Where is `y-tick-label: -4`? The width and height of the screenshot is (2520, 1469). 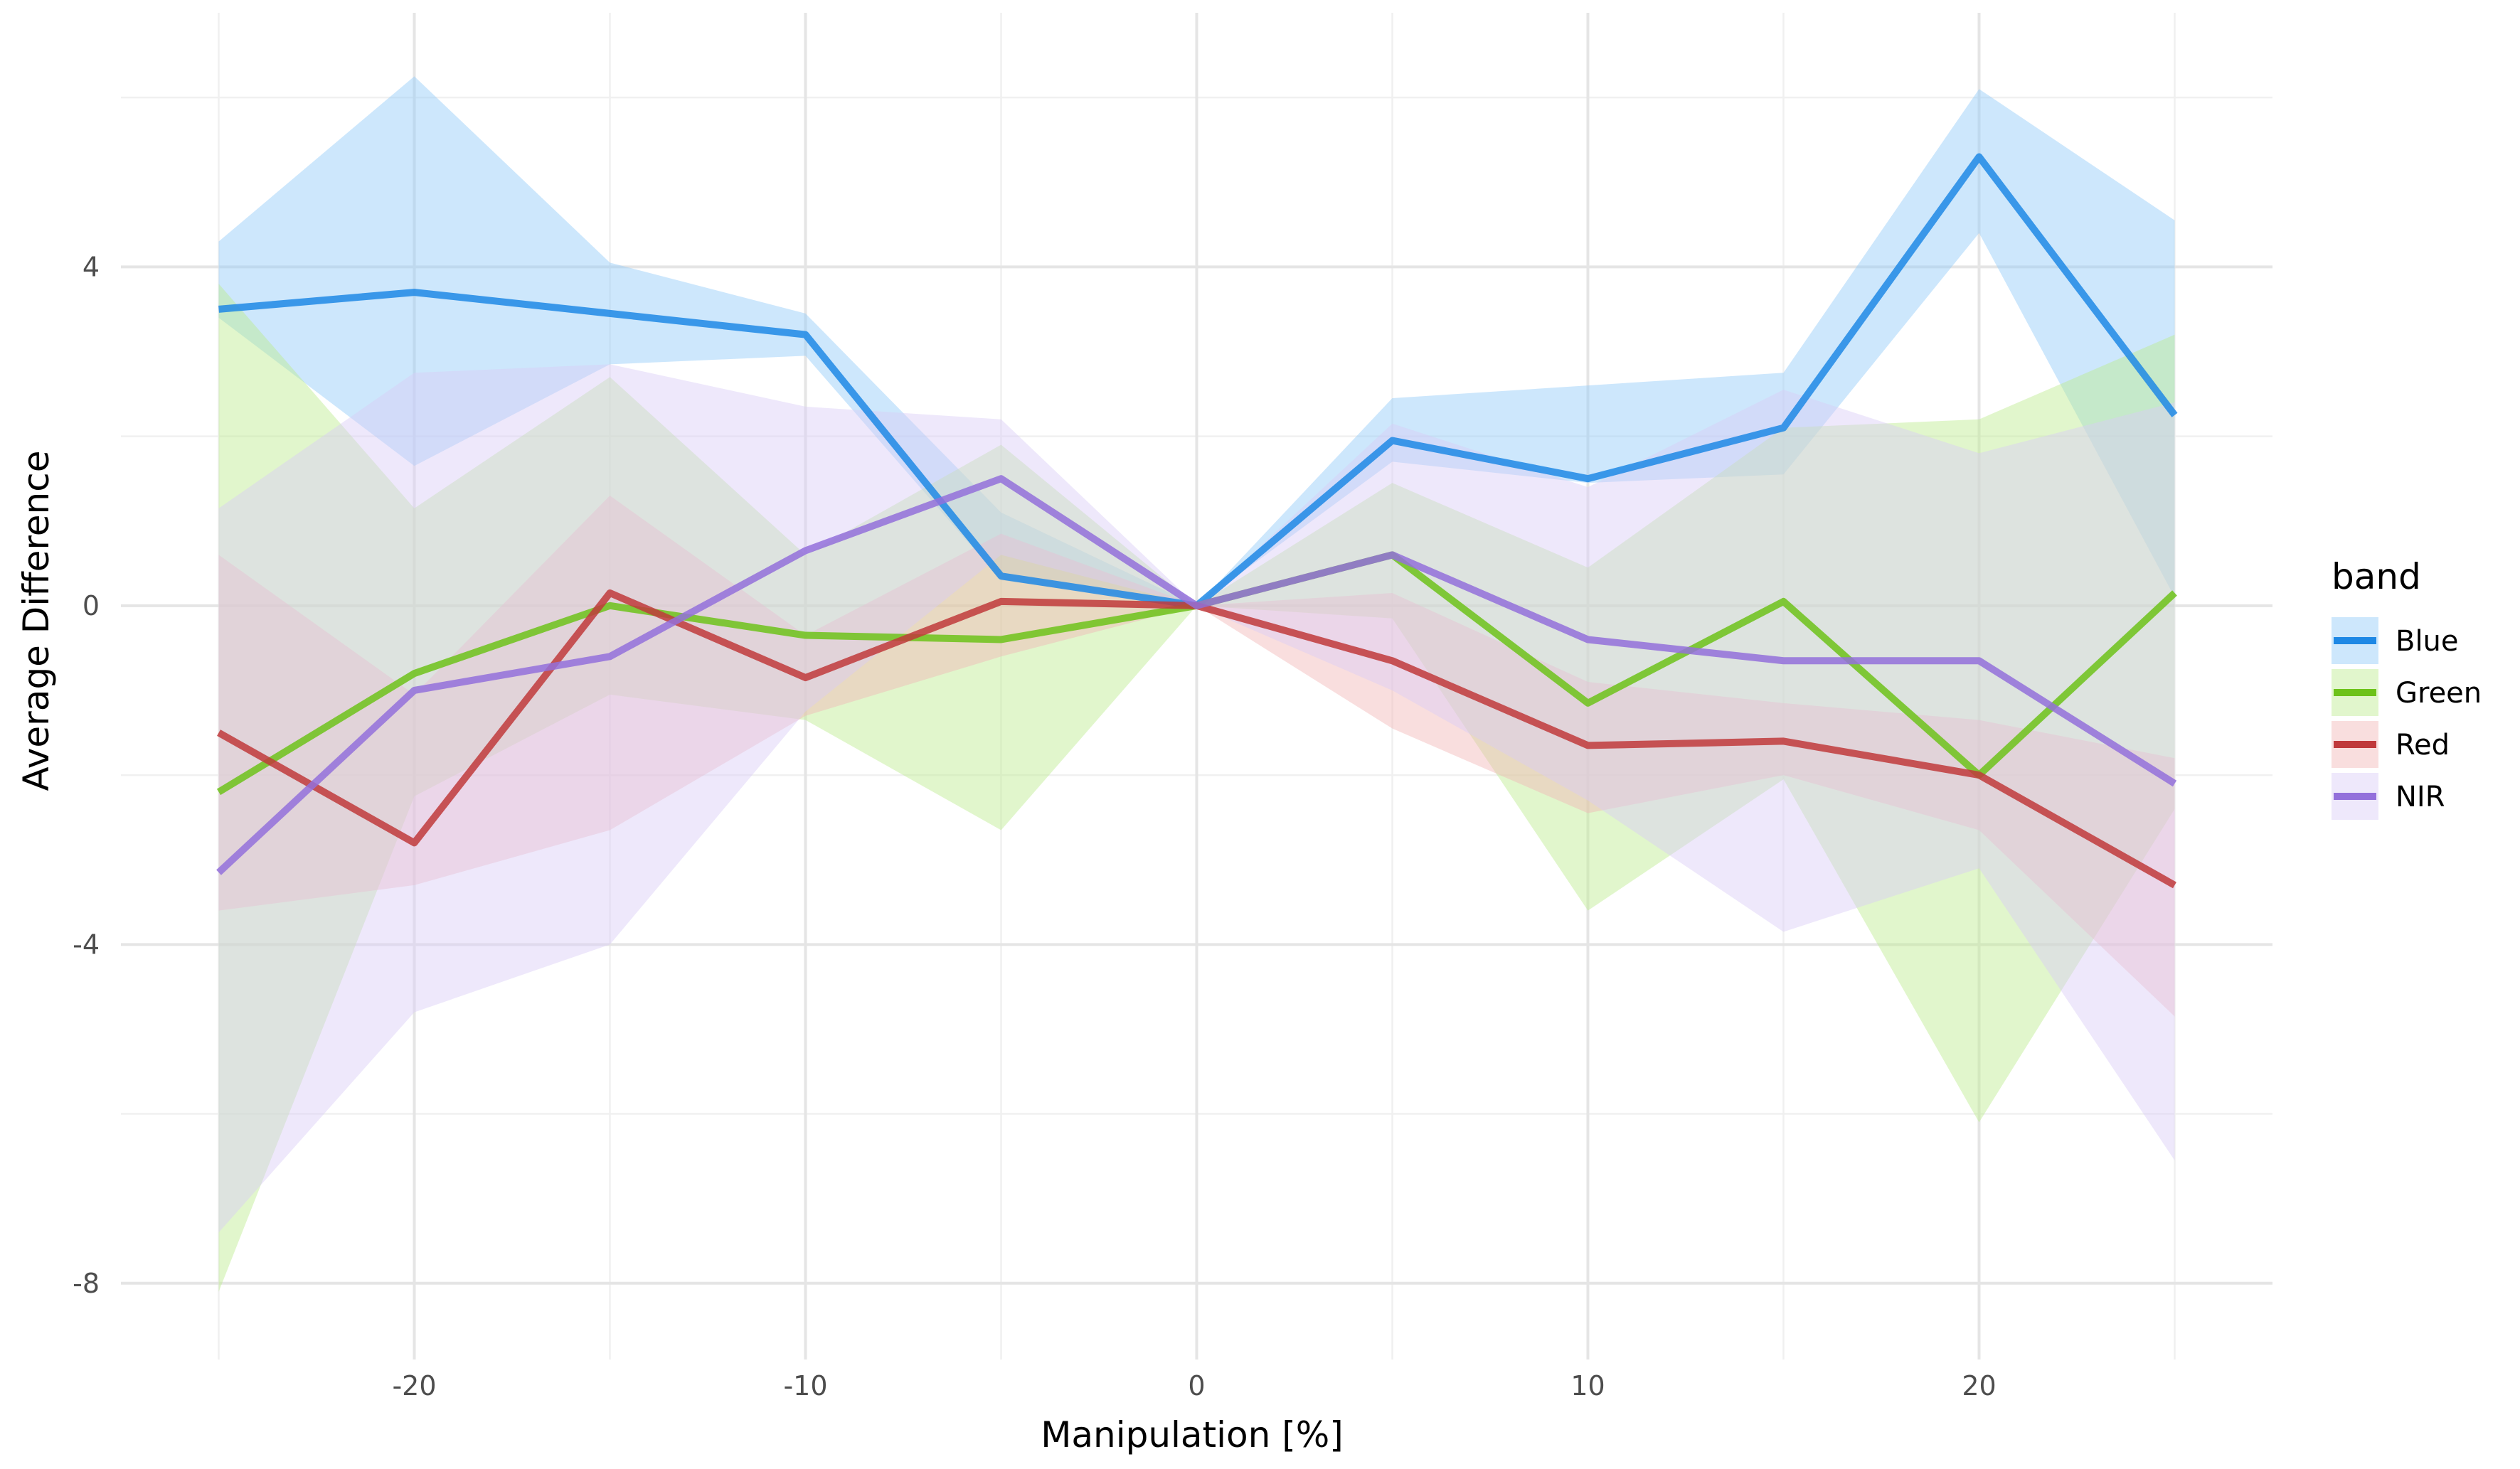 y-tick-label: -4 is located at coordinates (86, 944).